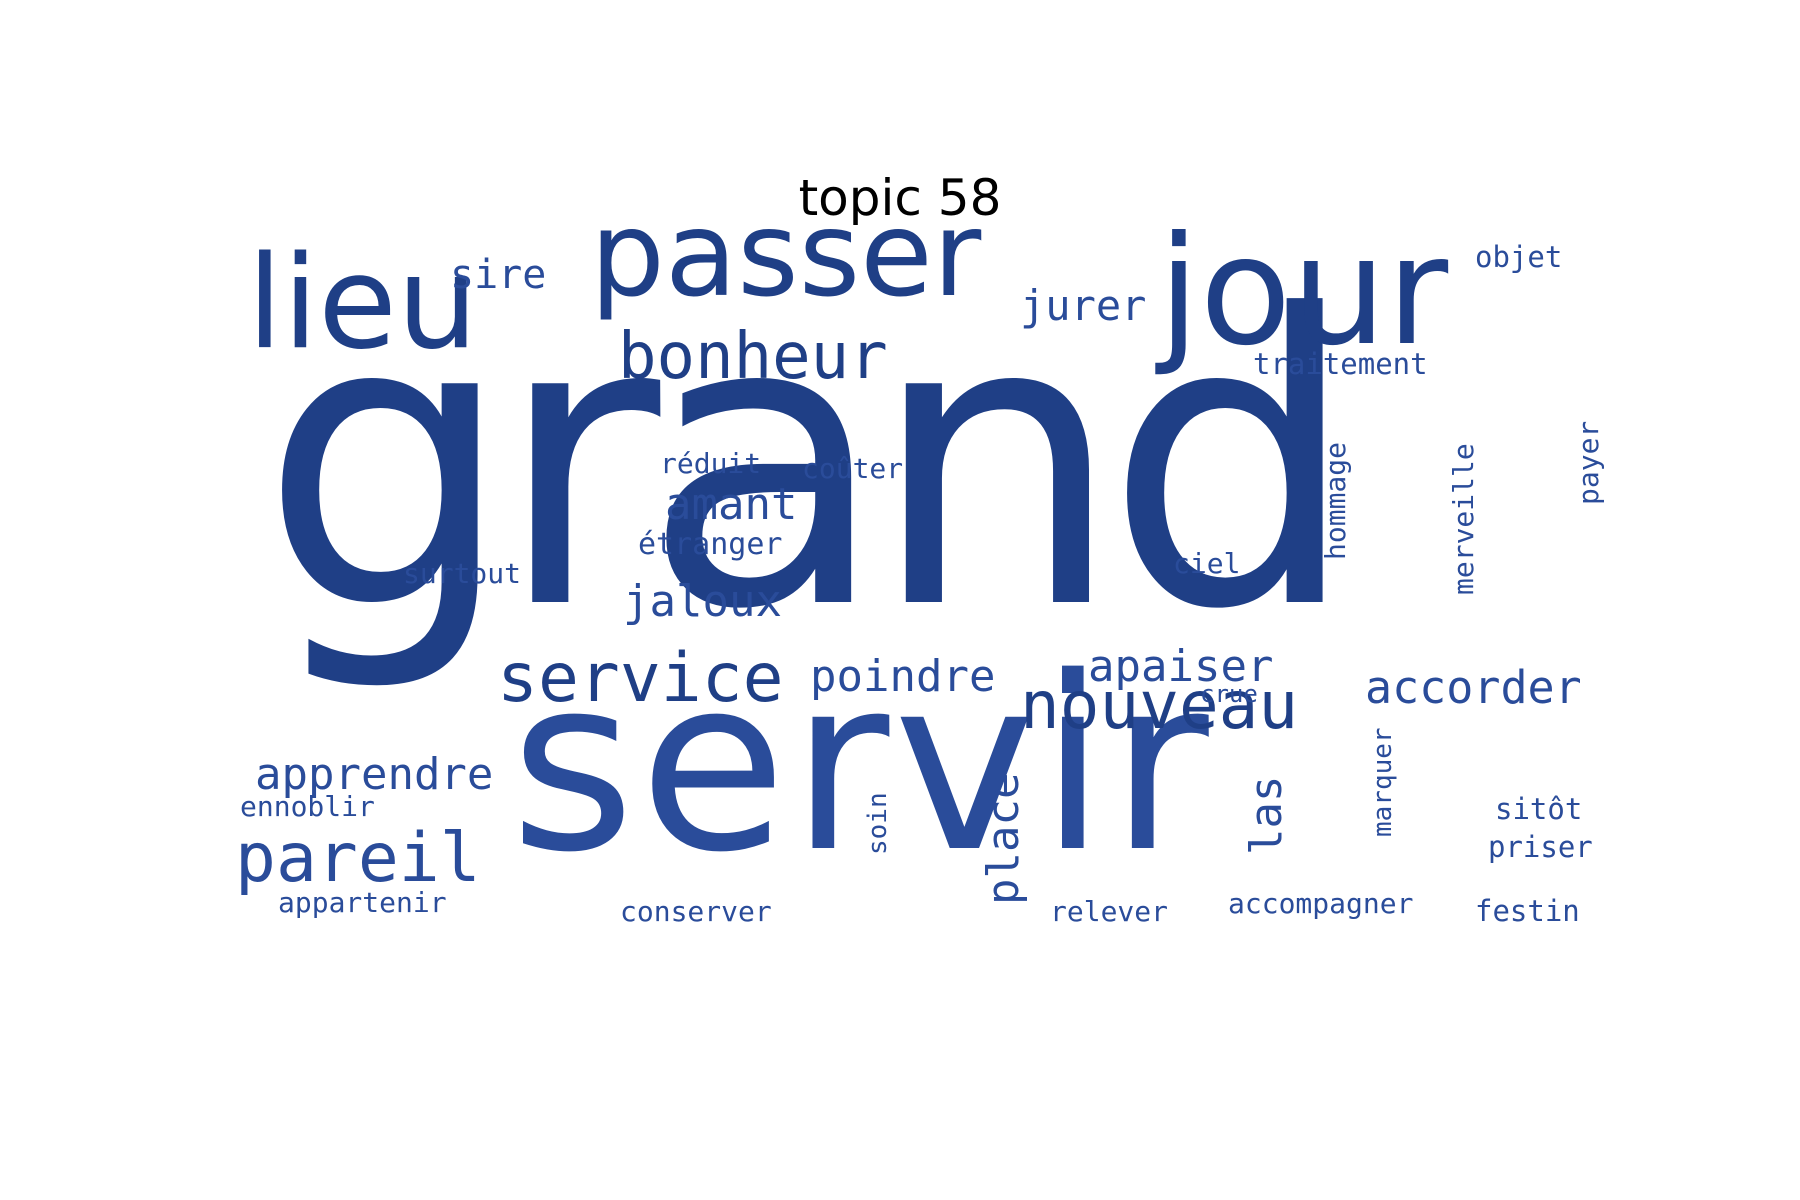 This screenshot has width=1800, height=1200. Describe the element at coordinates (1519, 257) in the screenshot. I see `word-objet: objet` at that location.